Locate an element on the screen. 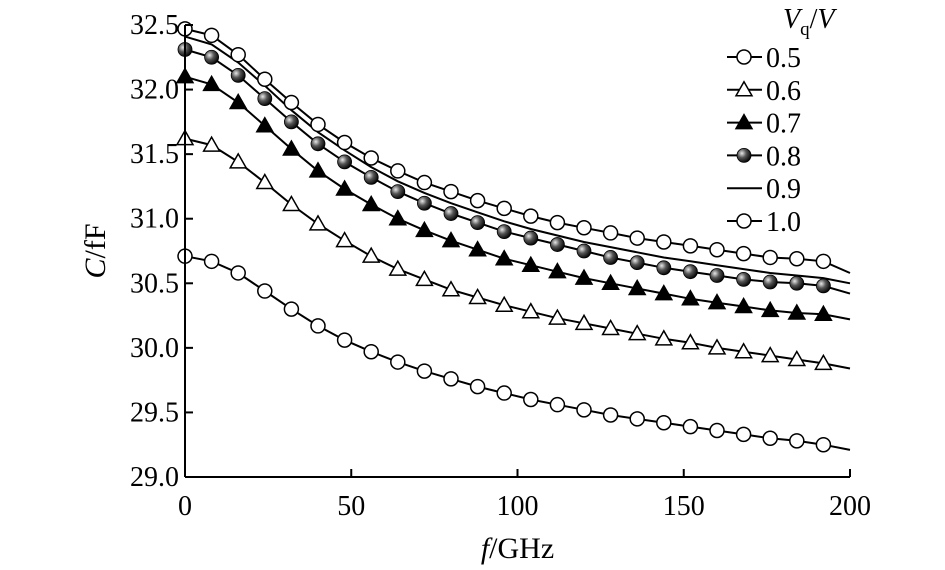 The height and width of the screenshot is (570, 945). x-tick-label: 50 is located at coordinates (351, 506).